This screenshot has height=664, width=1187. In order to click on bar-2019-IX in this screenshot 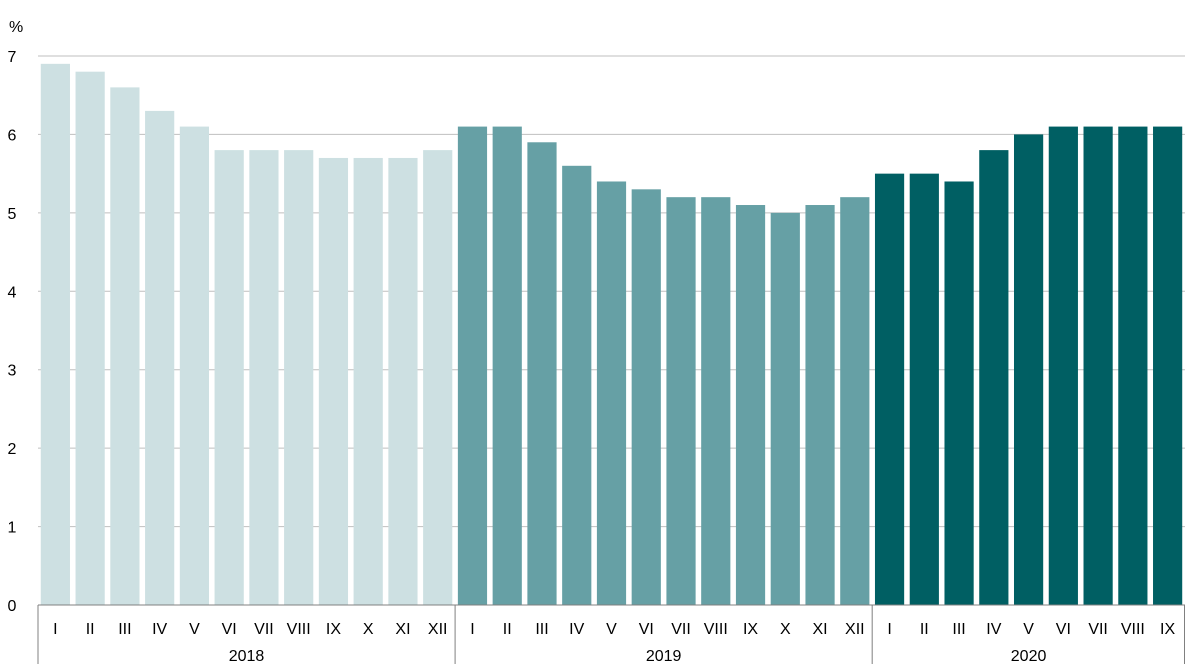, I will do `click(750, 405)`.